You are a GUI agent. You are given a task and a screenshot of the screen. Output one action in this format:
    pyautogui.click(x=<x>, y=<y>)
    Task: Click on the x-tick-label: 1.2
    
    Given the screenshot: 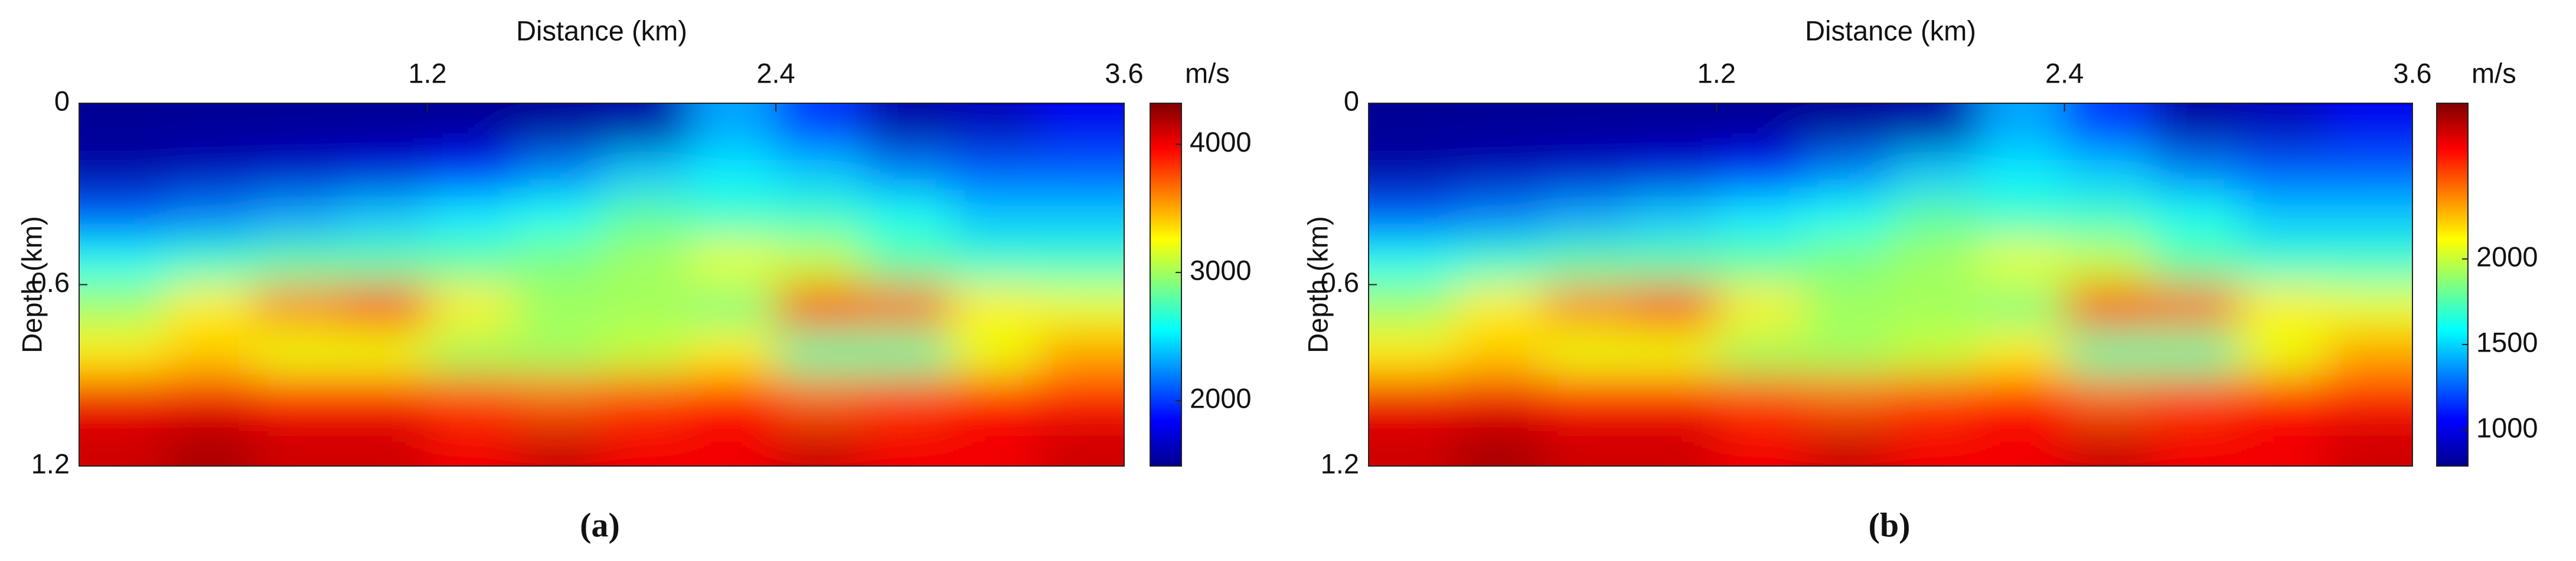 What is the action you would take?
    pyautogui.click(x=427, y=72)
    